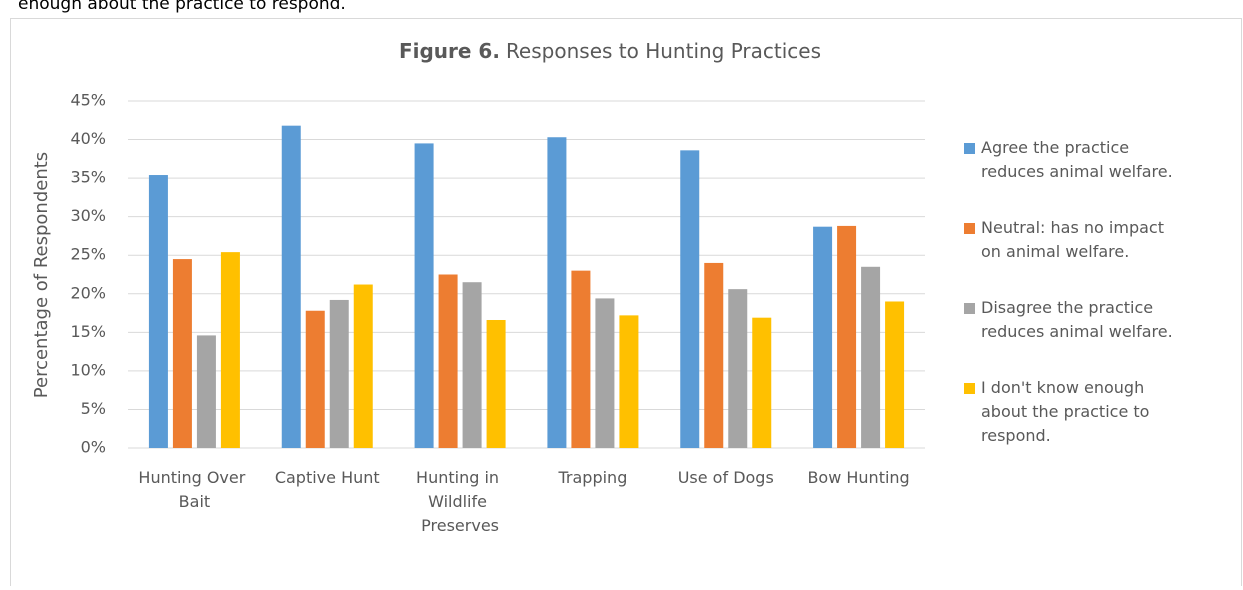  I want to click on y-tick-label: 5%, so click(93, 408).